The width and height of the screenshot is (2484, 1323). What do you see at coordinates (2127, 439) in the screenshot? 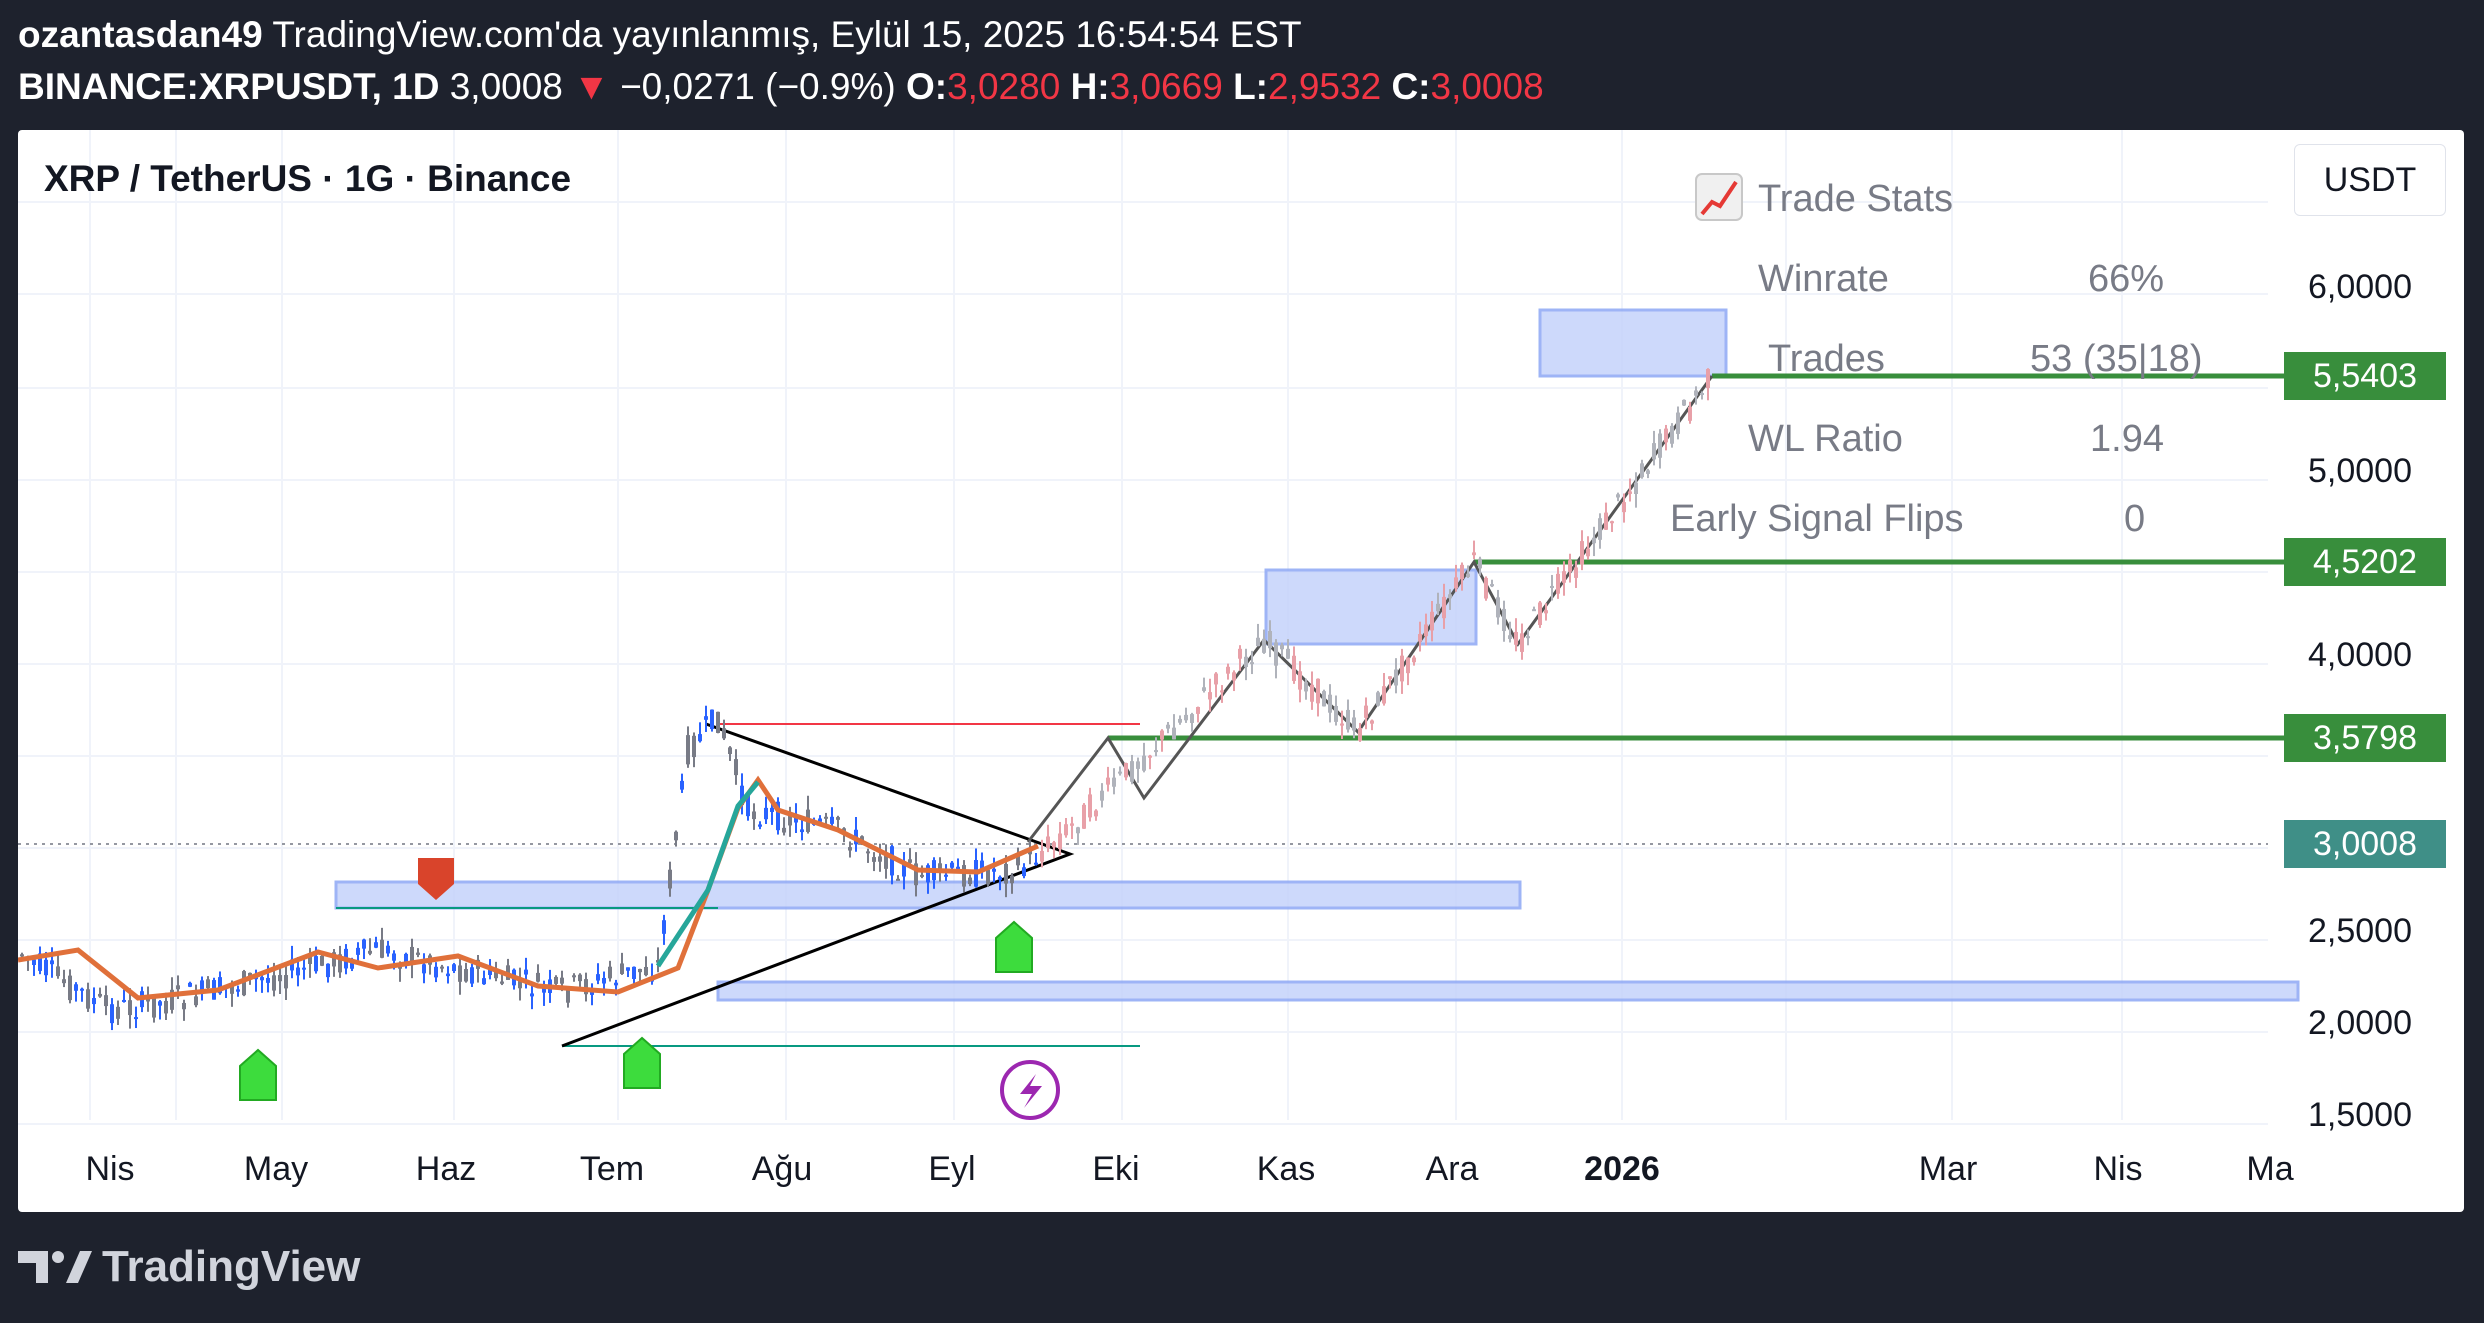
I see `stat-value-wl-ratio: 1.94` at bounding box center [2127, 439].